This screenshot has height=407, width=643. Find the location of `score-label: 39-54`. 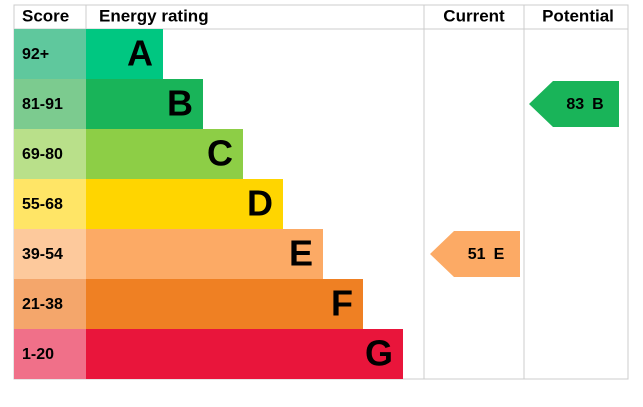

score-label: 39-54 is located at coordinates (42, 254).